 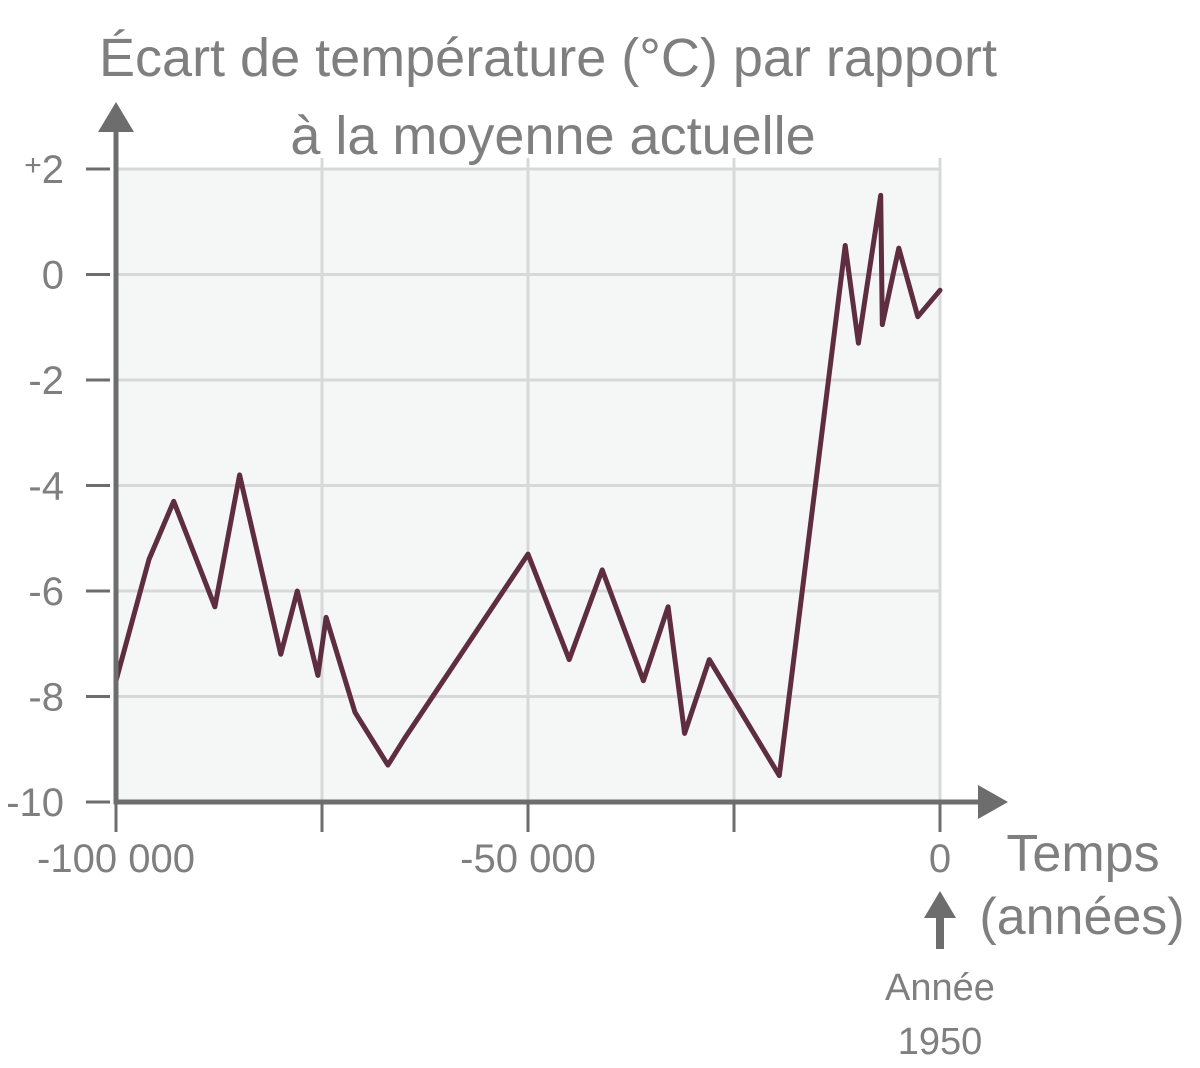 What do you see at coordinates (46, 698) in the screenshot?
I see `y-tick-label: -8` at bounding box center [46, 698].